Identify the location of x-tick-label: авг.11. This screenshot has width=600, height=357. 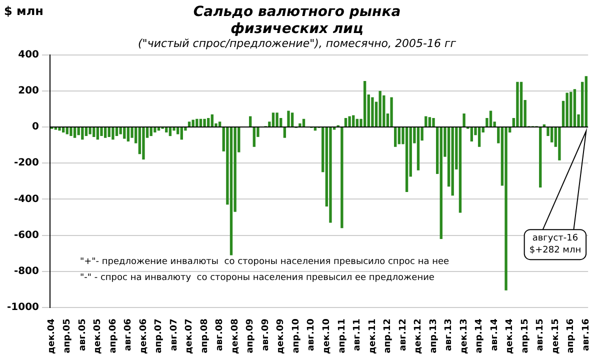
(357, 334).